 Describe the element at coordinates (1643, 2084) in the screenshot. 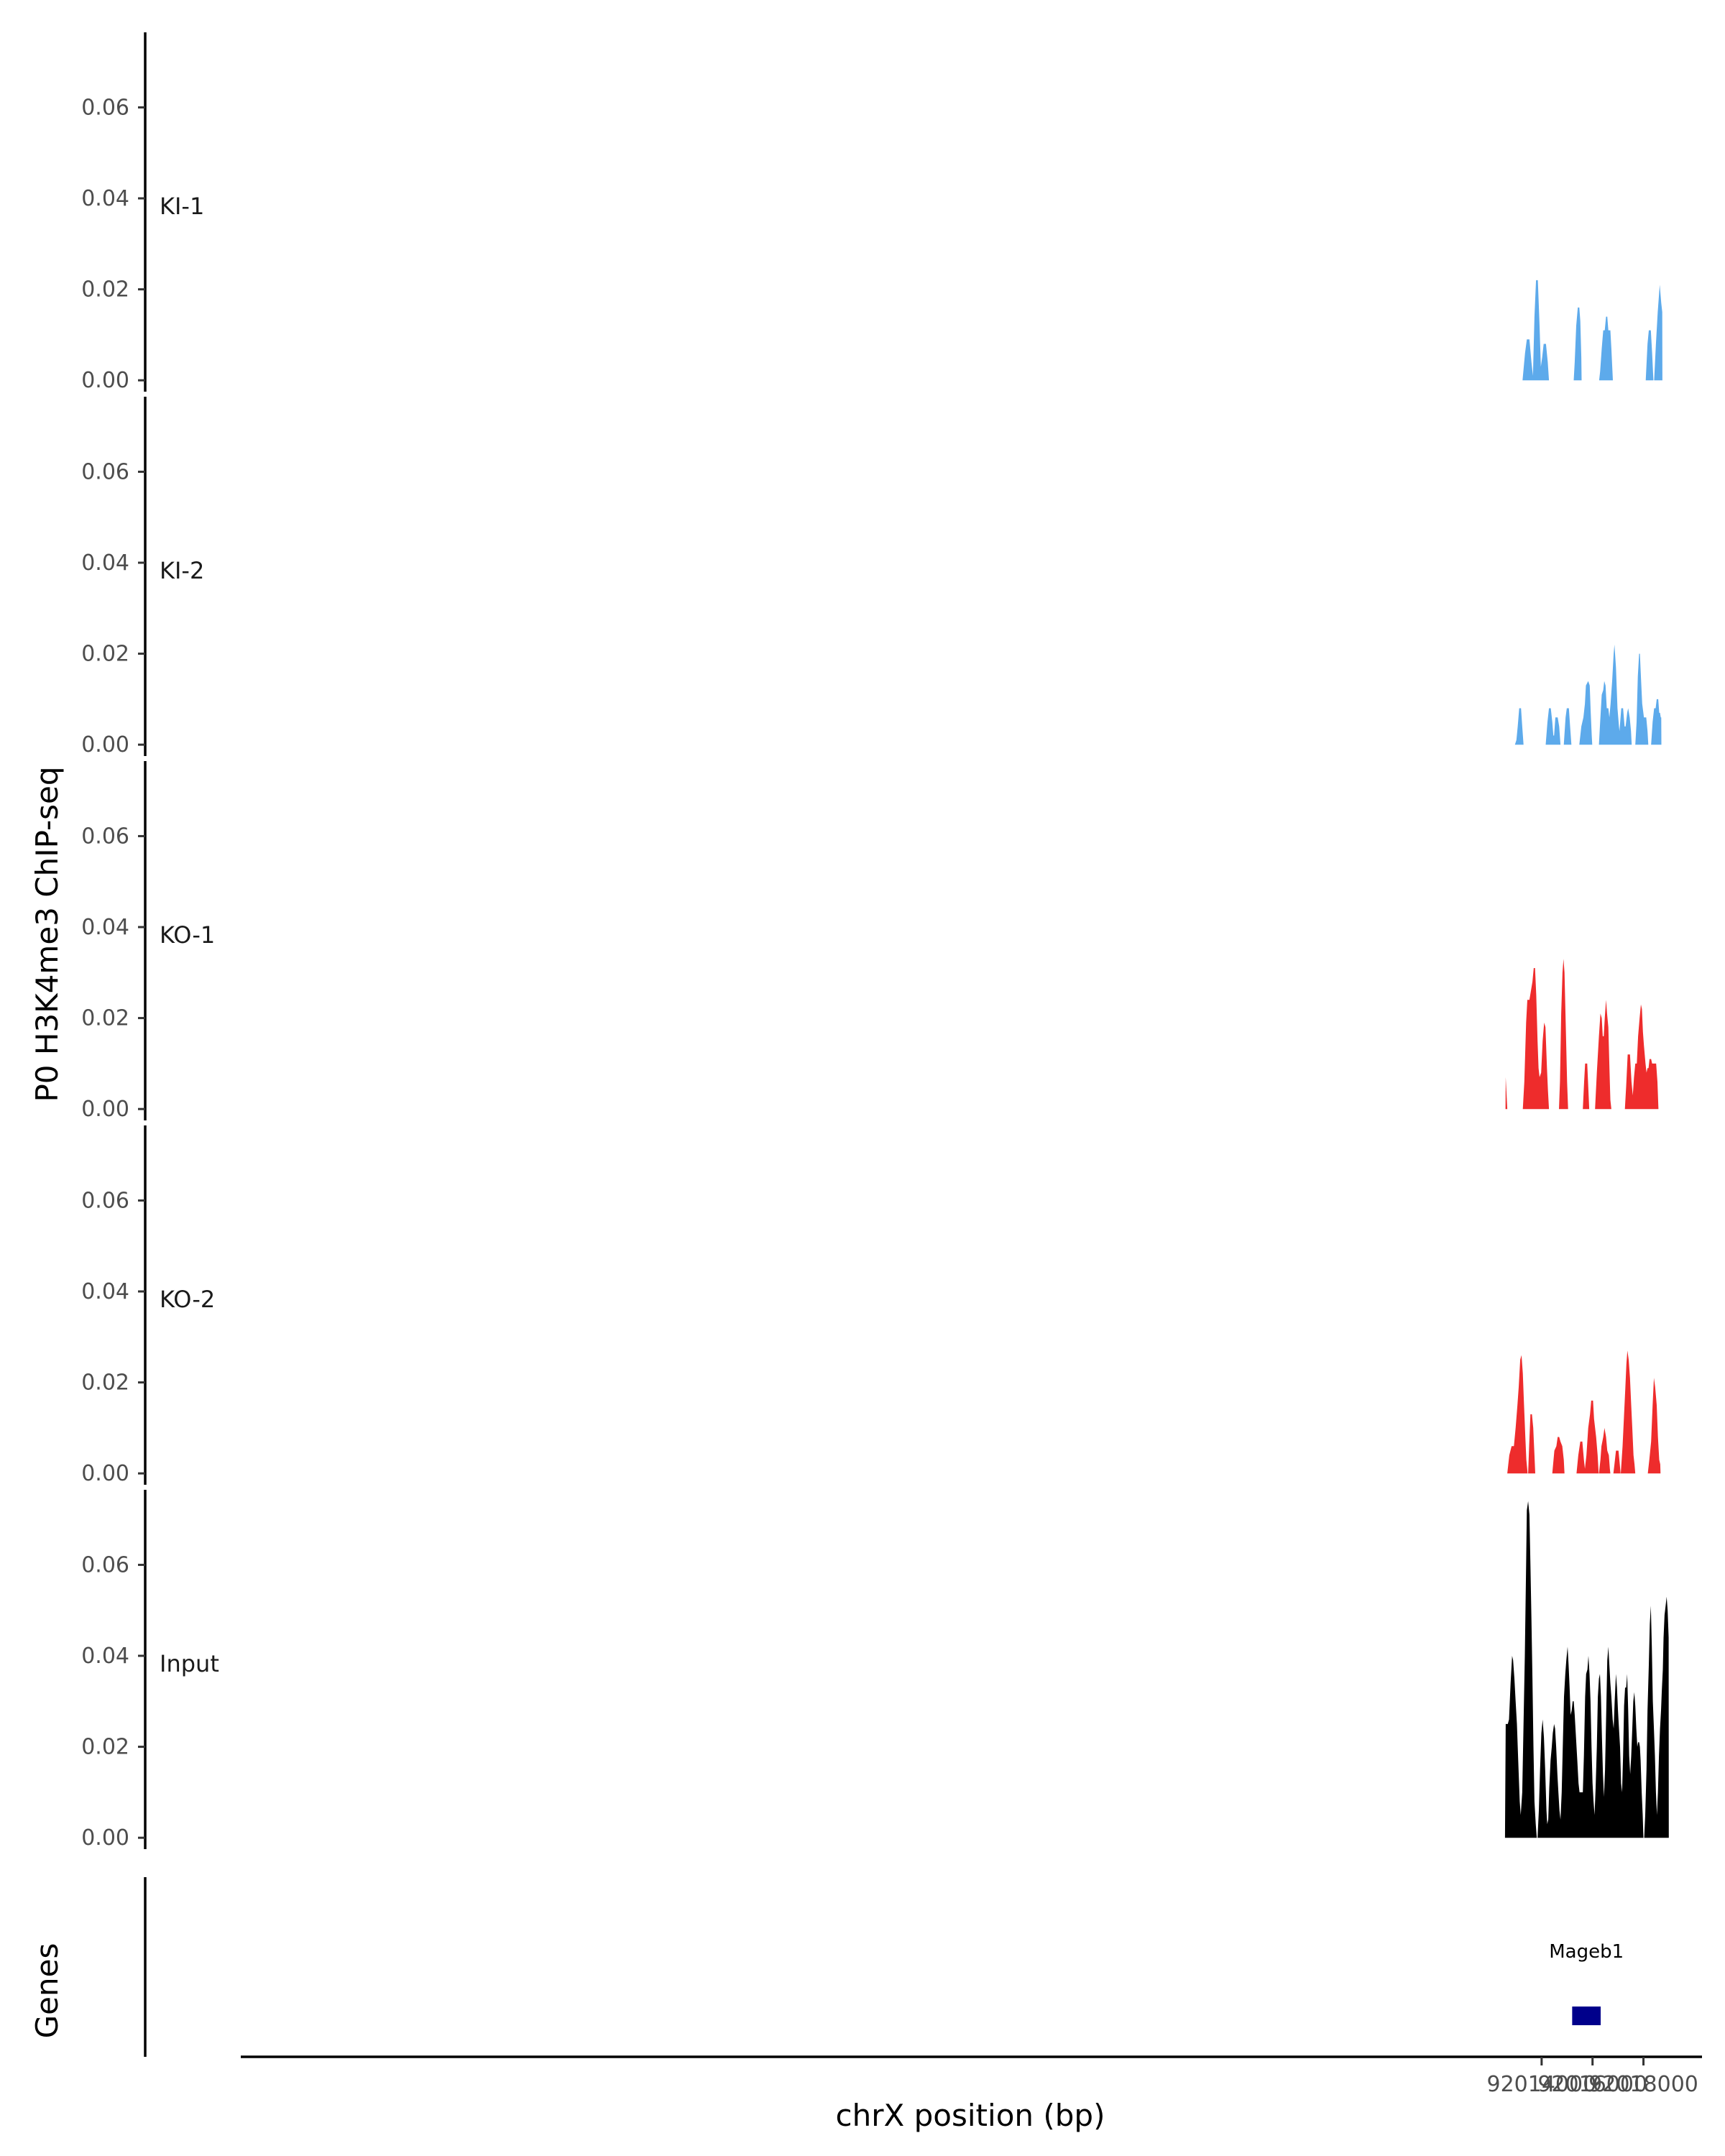

I see `x-tick-label: 92018000` at that location.